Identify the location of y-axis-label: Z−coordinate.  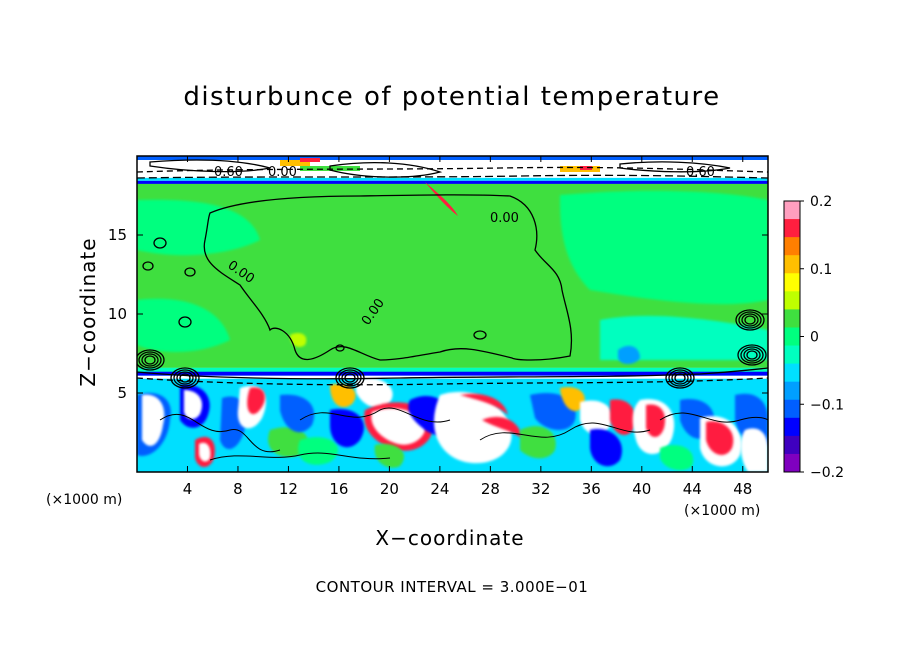
(88, 312).